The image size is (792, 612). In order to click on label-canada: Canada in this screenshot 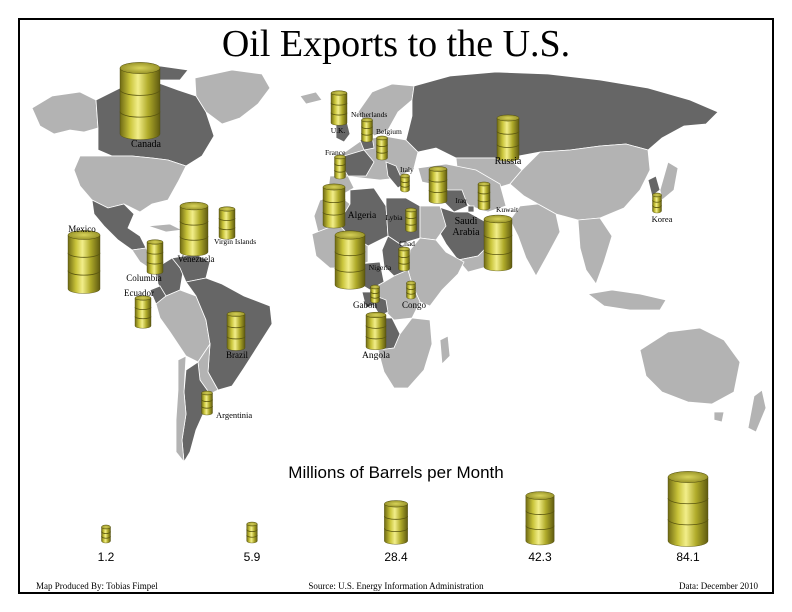, I will do `click(146, 144)`.